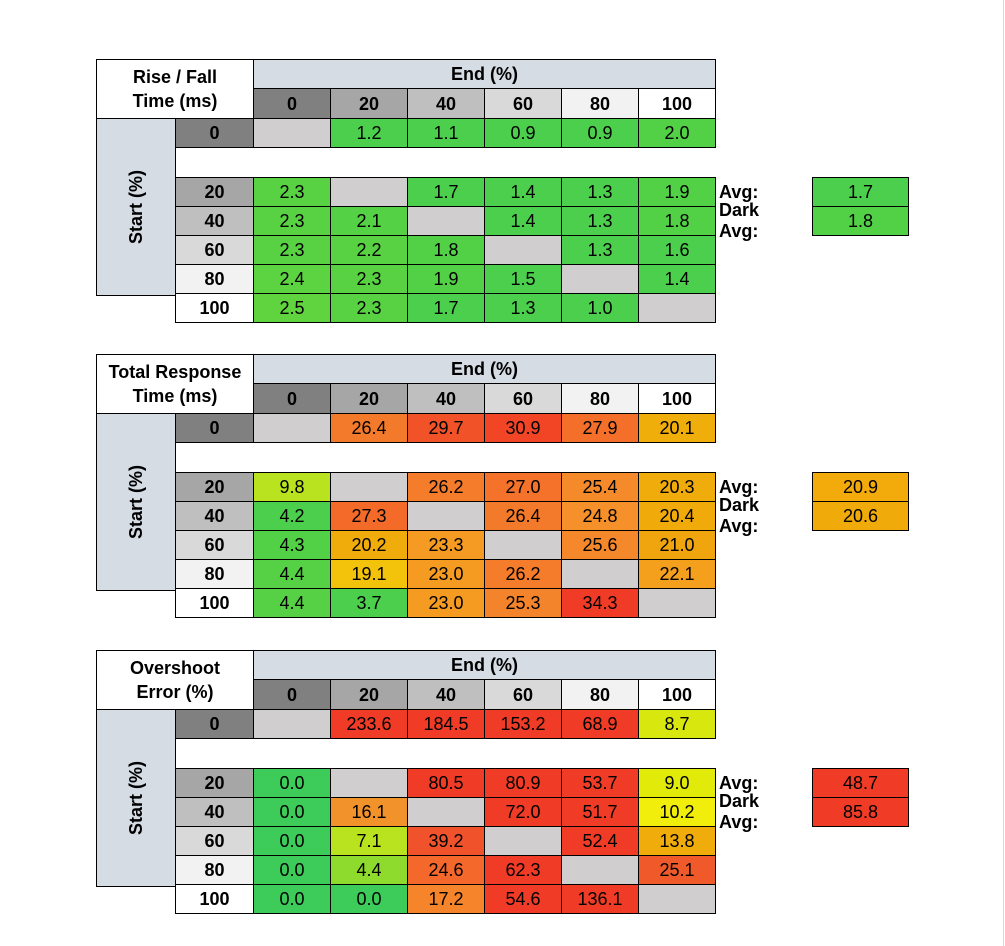 Image resolution: width=1005 pixels, height=946 pixels. Describe the element at coordinates (600, 812) in the screenshot. I see `data-cell: 51.7` at that location.